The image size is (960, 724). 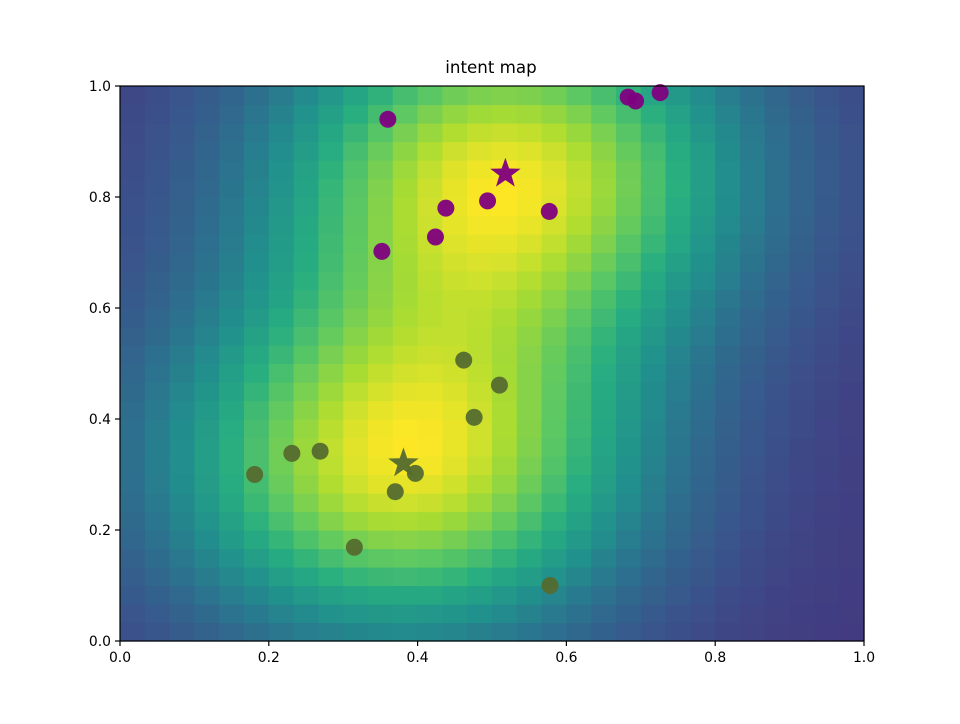 What do you see at coordinates (100, 531) in the screenshot?
I see `y-tick-label: 0.2` at bounding box center [100, 531].